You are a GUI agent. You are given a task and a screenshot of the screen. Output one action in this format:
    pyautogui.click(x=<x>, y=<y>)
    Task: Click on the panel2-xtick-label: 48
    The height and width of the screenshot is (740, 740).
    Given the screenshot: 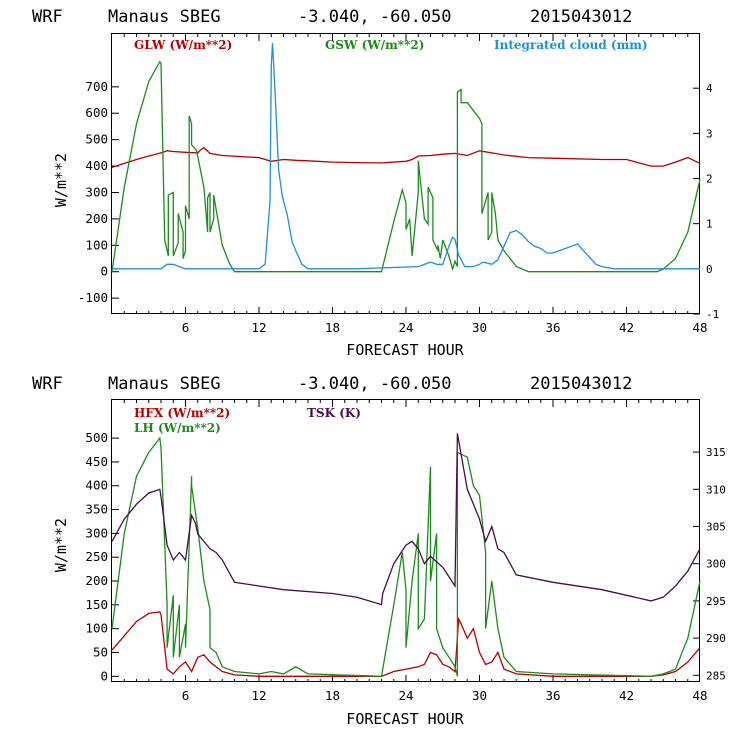 What is the action you would take?
    pyautogui.click(x=699, y=695)
    